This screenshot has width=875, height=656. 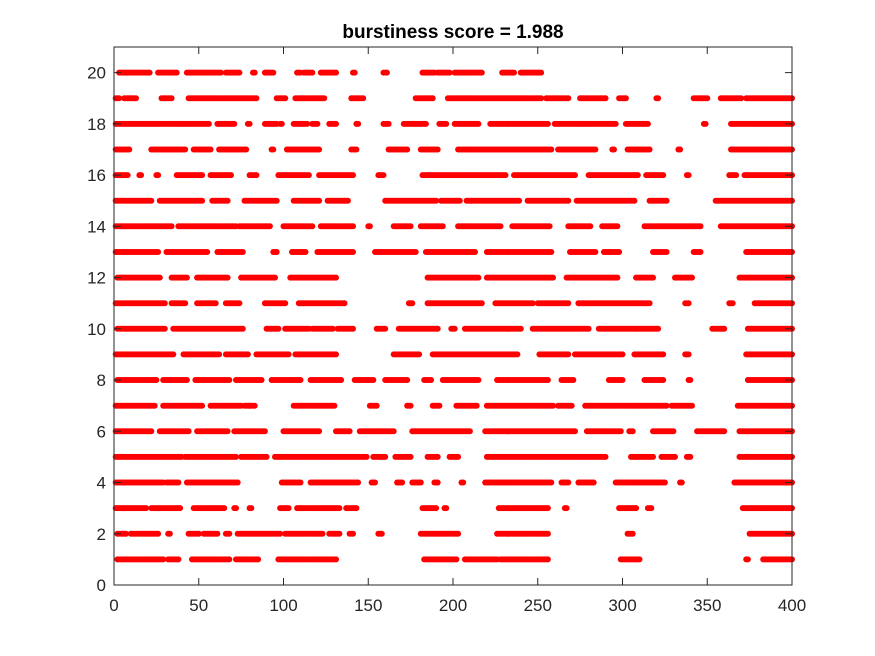 What do you see at coordinates (452, 32) in the screenshot?
I see `chart-title: burstiness score = 1.988` at bounding box center [452, 32].